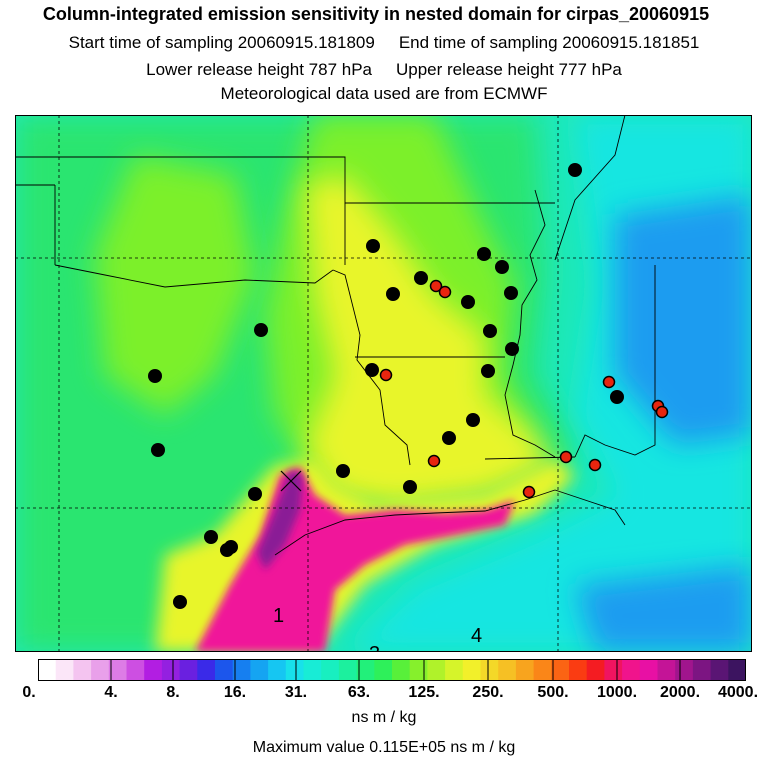 This screenshot has height=768, width=768. What do you see at coordinates (235, 692) in the screenshot?
I see `colorbar-tick-16: 16.` at bounding box center [235, 692].